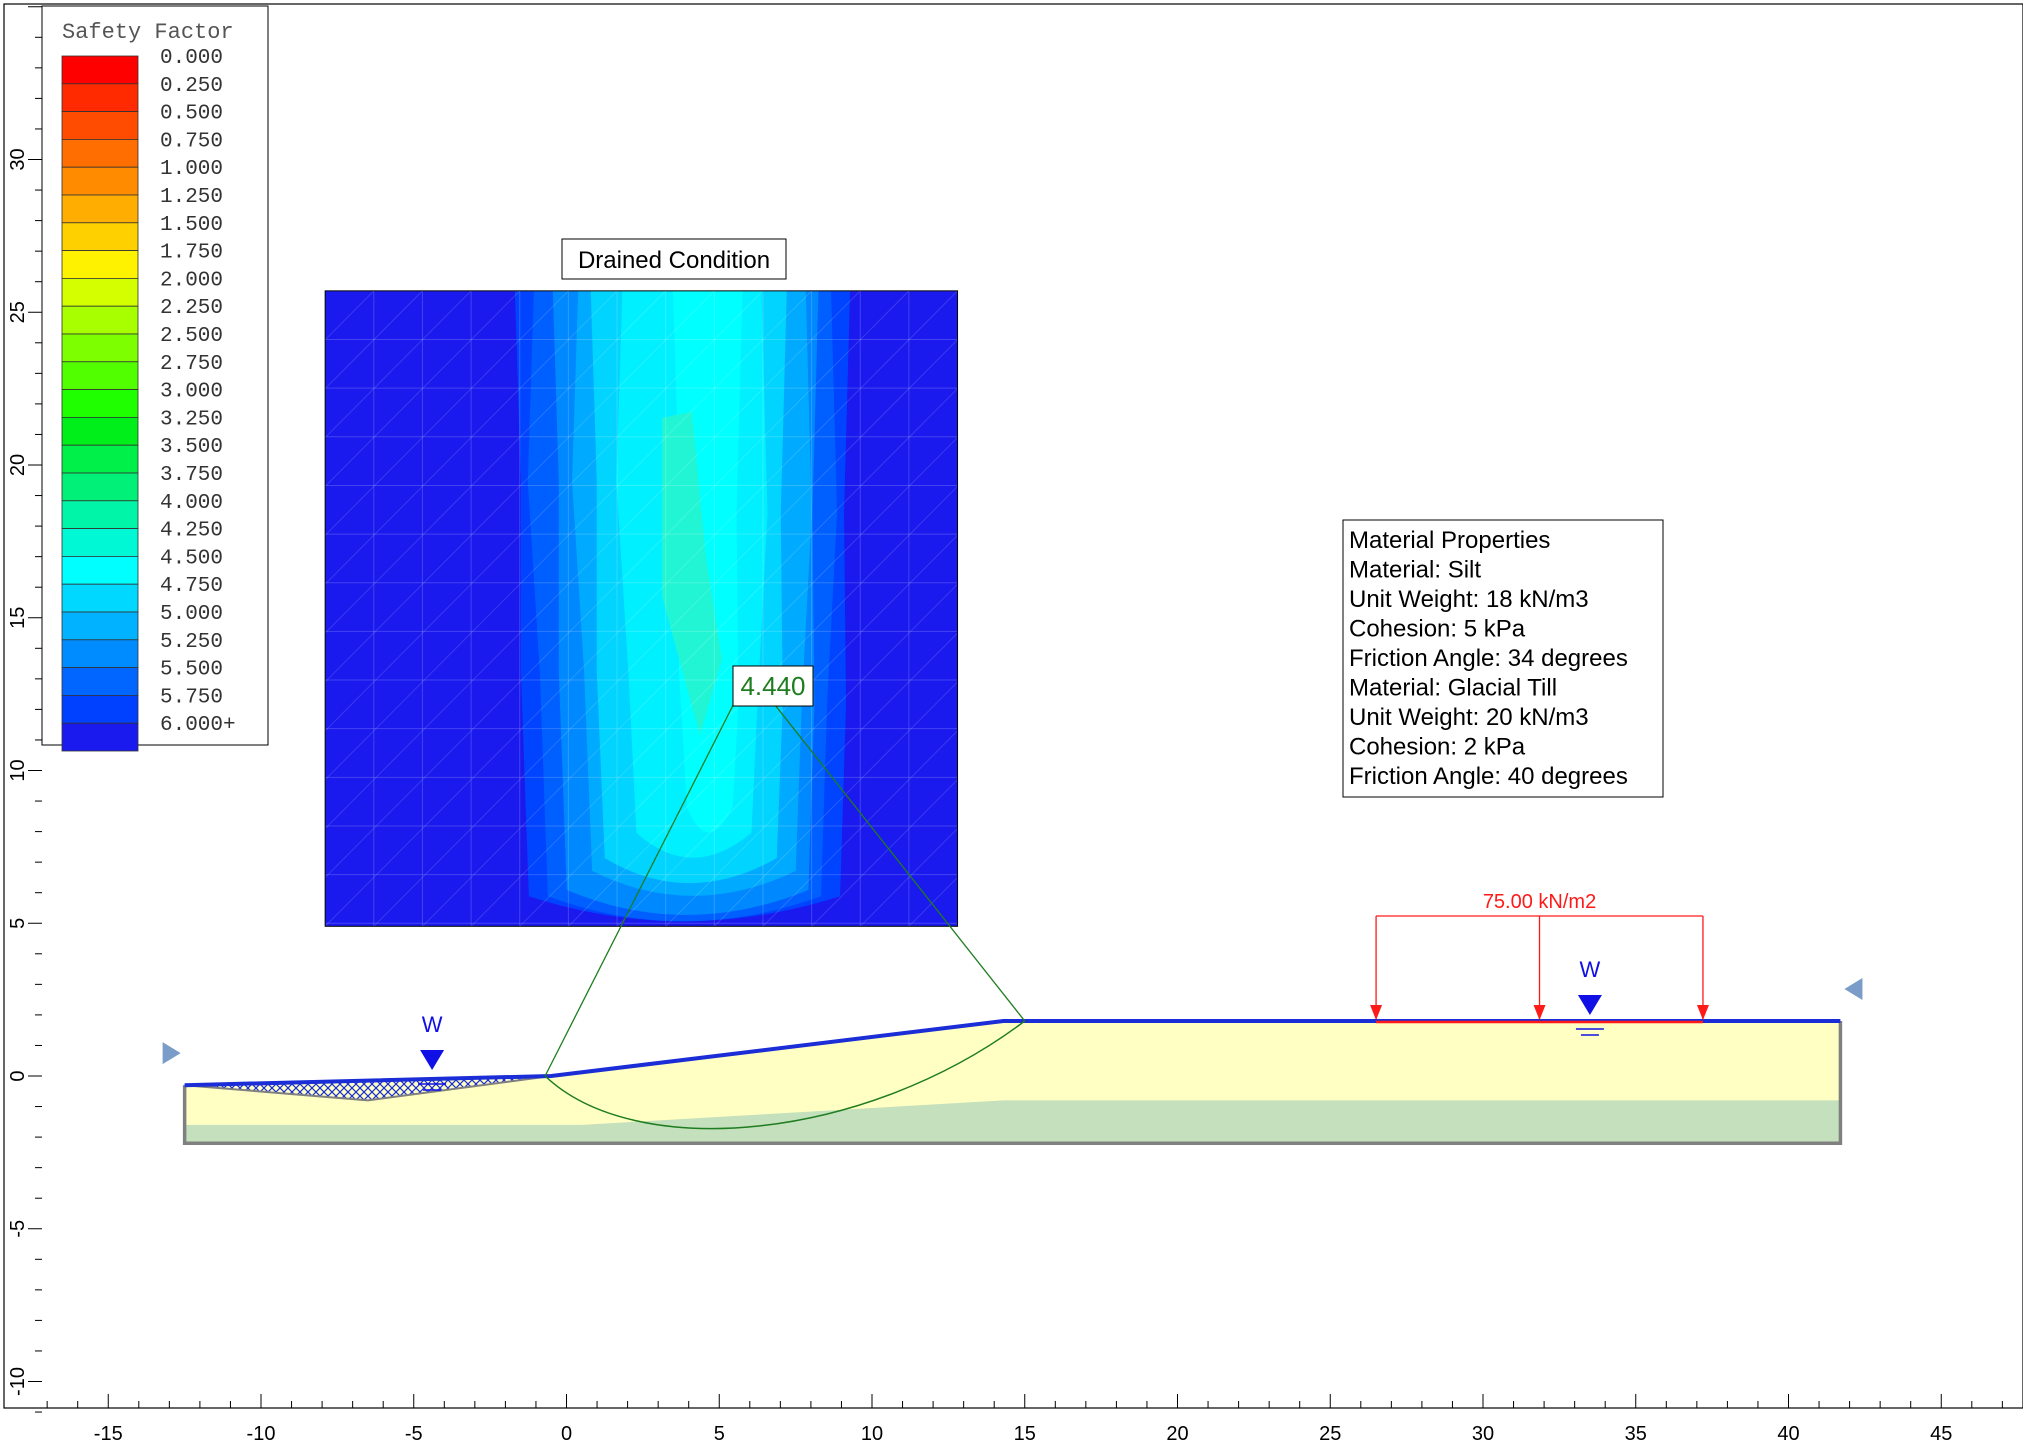  Describe the element at coordinates (191, 141) in the screenshot. I see `legend-label: 0.750` at that location.